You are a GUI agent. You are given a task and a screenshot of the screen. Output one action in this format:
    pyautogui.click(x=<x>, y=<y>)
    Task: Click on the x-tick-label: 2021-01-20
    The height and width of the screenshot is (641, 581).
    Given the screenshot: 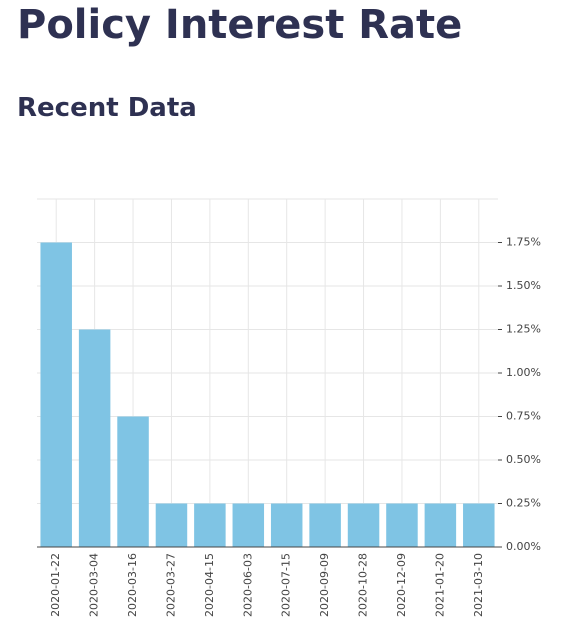 What is the action you would take?
    pyautogui.click(x=439, y=585)
    